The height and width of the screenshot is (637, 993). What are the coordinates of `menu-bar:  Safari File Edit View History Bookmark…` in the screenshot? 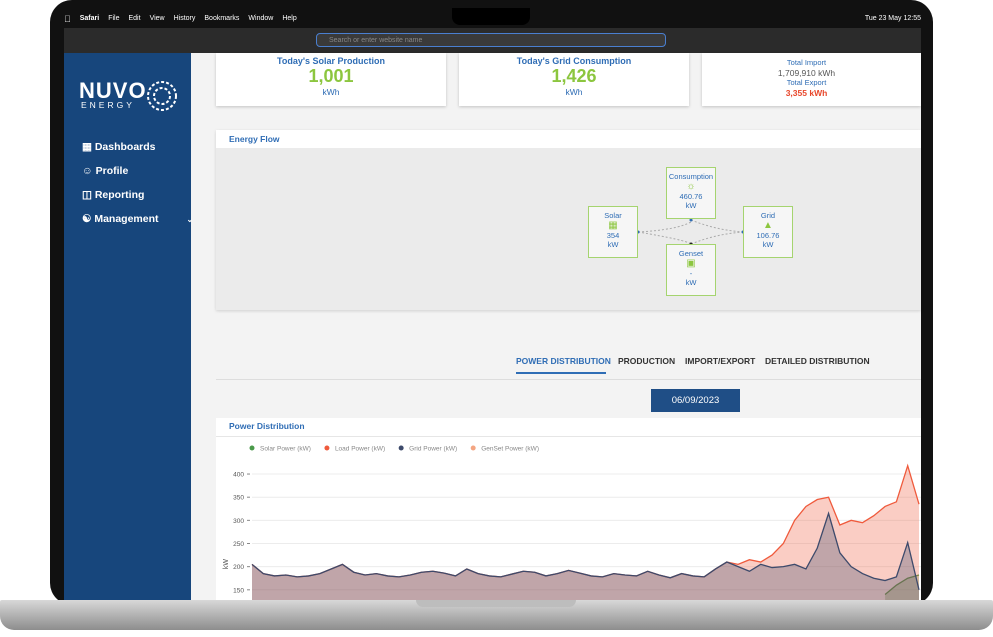 It's located at (492, 18).